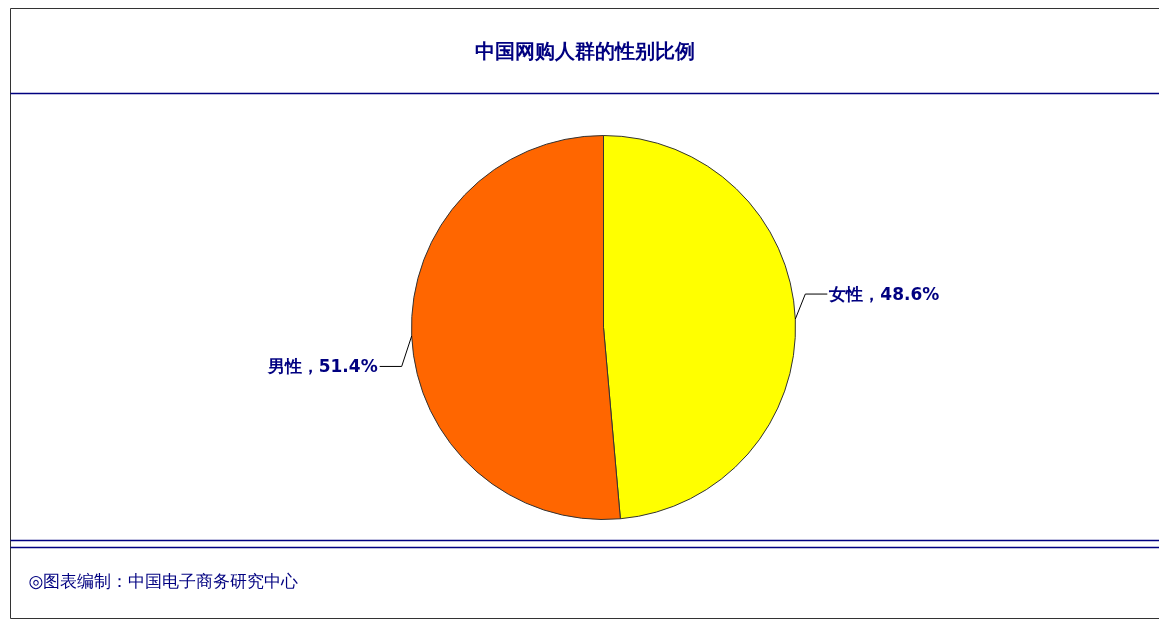 This screenshot has width=1159, height=620. Describe the element at coordinates (884, 294) in the screenshot. I see `slice-label: 女性，48.6%` at that location.